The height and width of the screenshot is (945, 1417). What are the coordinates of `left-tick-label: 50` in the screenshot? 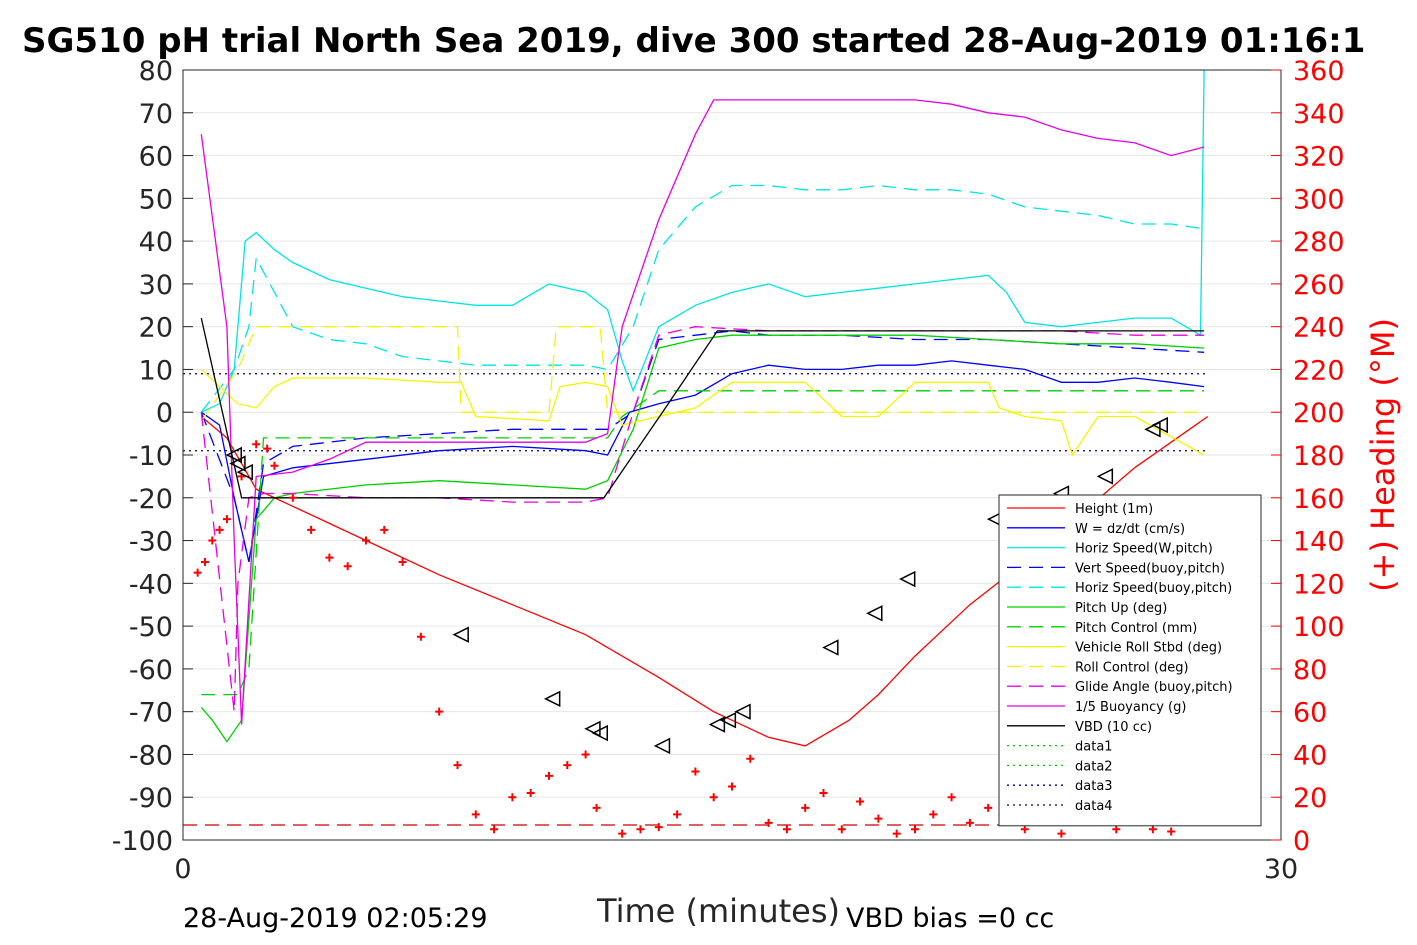 It's located at (156, 199).